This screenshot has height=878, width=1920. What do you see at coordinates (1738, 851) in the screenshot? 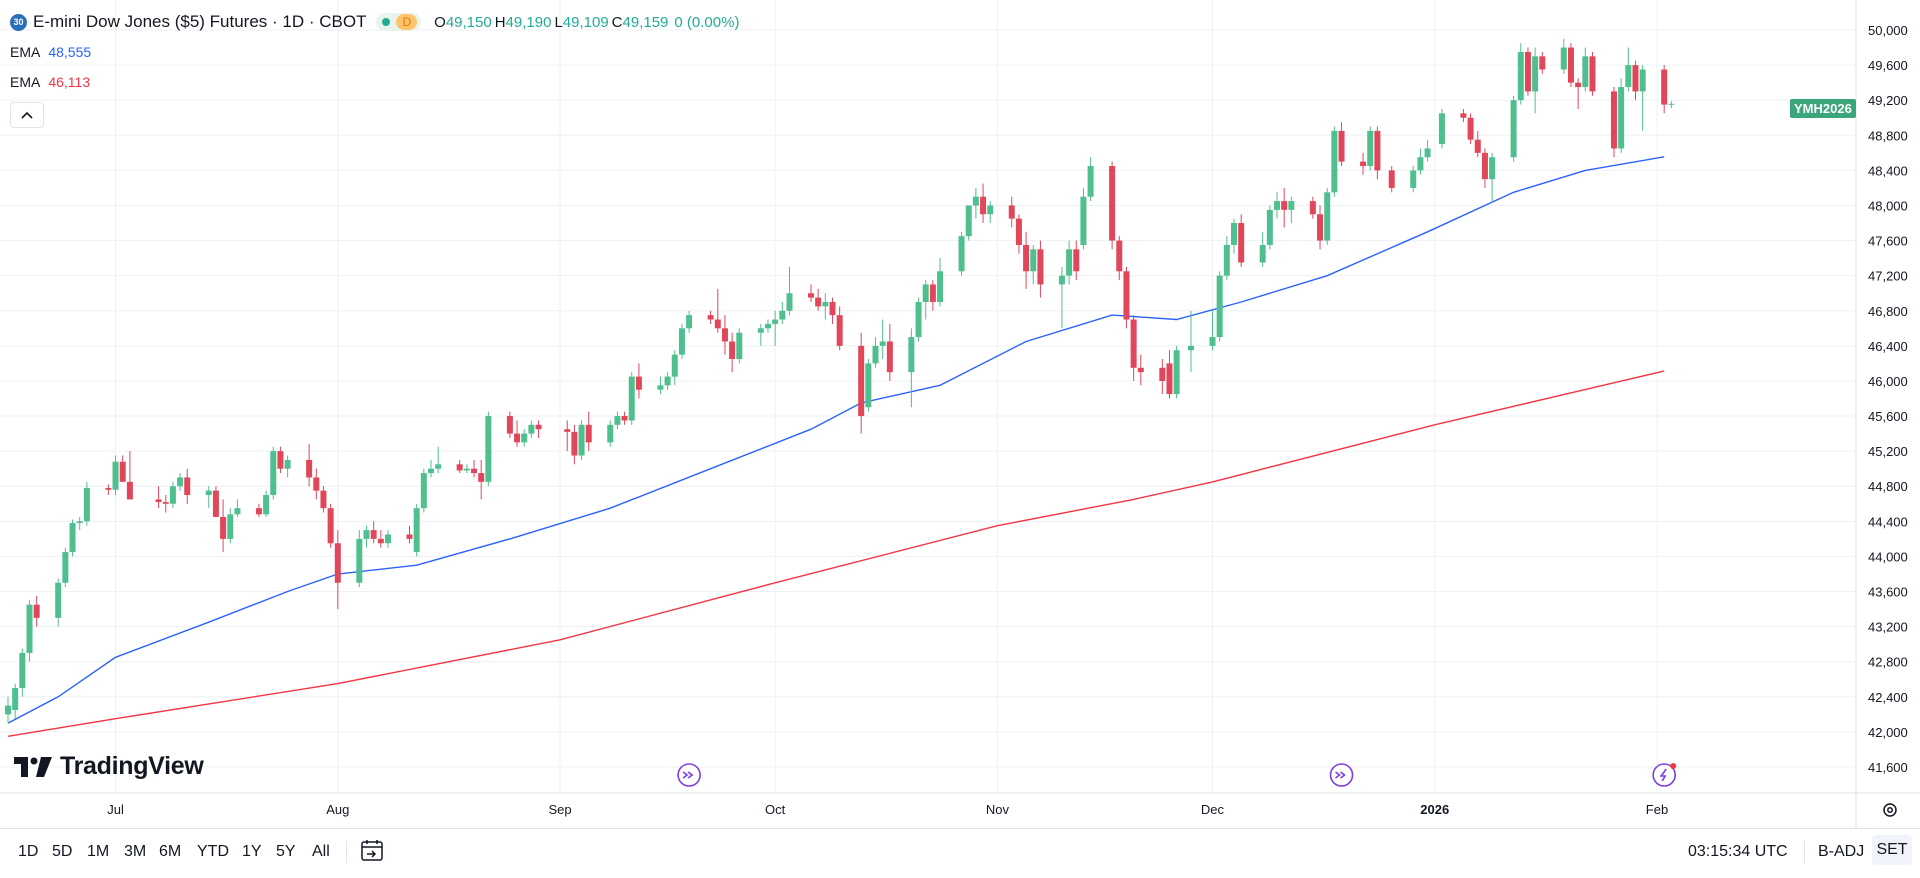
I see `clock-time: 03:15:34 UTC` at bounding box center [1738, 851].